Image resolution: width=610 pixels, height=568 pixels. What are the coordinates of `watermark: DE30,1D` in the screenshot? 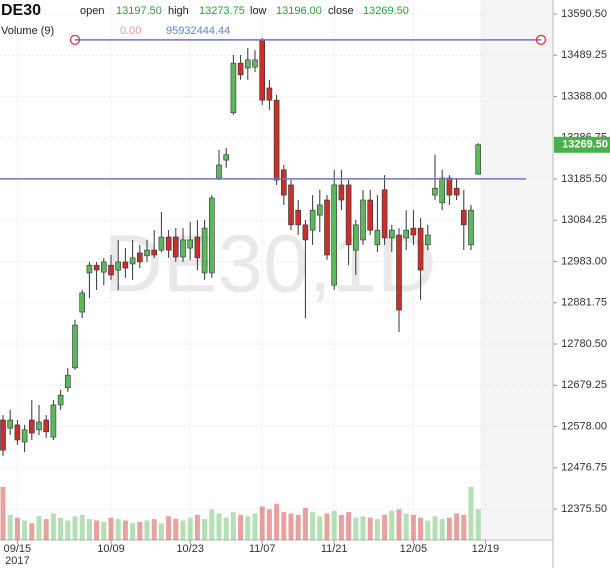 It's located at (270, 264).